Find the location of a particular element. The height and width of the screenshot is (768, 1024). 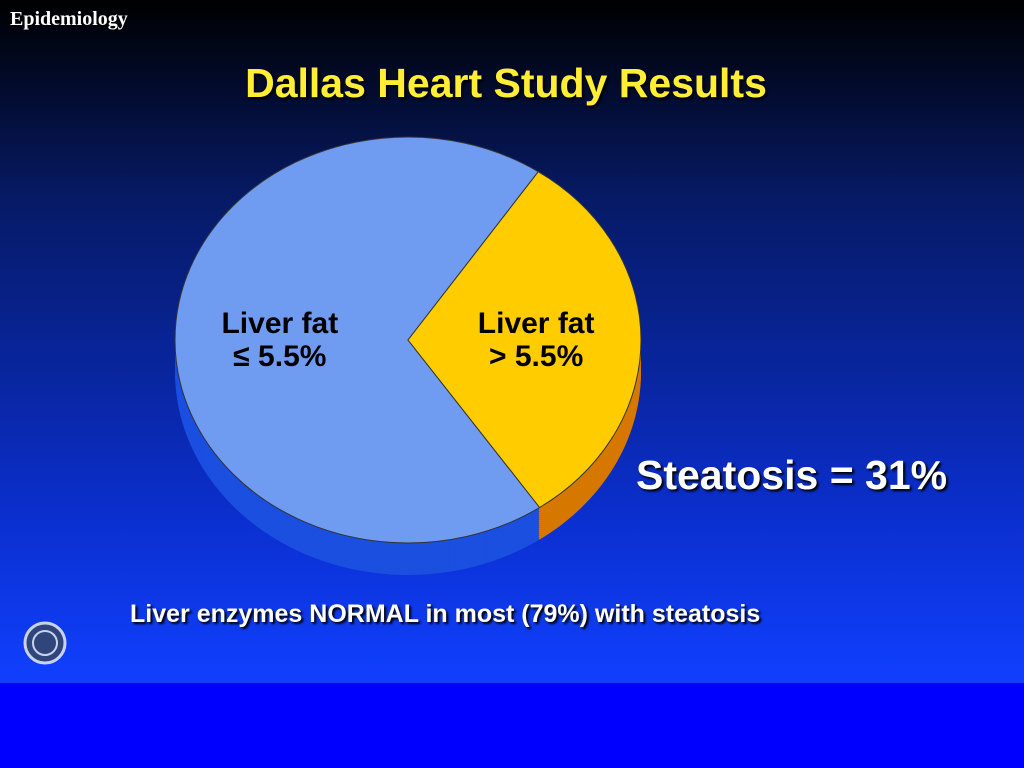

pie-slice is located at coordinates (524, 340).